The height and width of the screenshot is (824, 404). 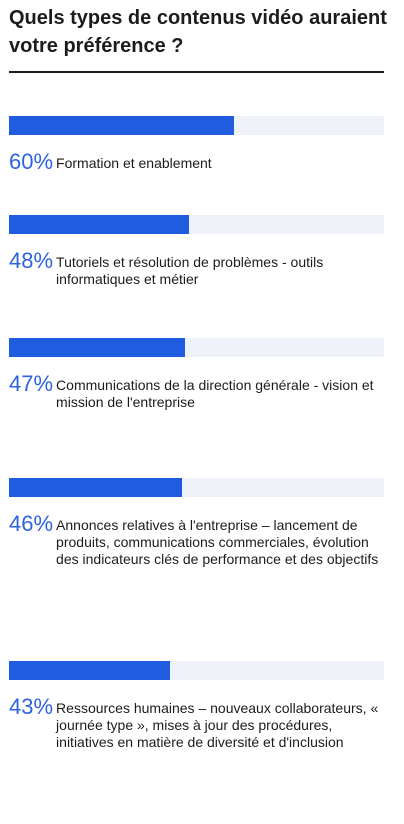 I want to click on bar-label-row-1: 60% Formation et enablement, so click(x=196, y=162).